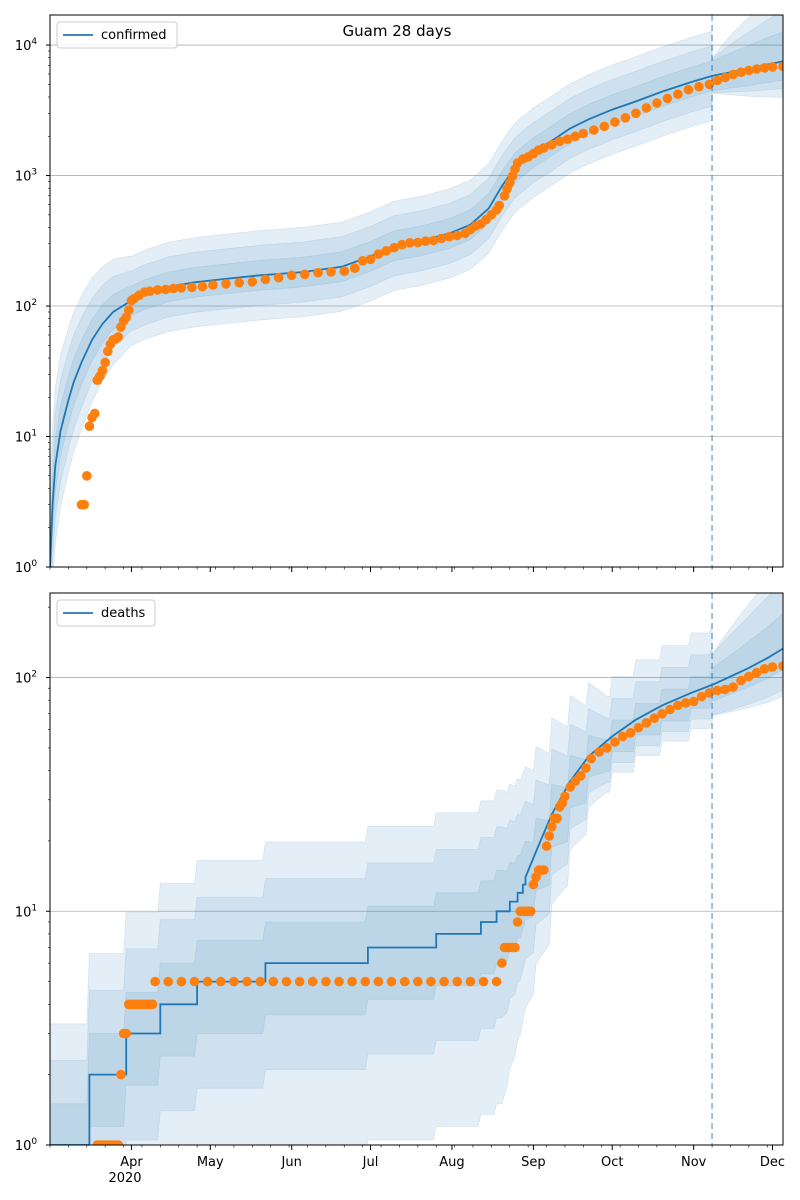 The image size is (800, 1200). Describe the element at coordinates (123, 613) in the screenshot. I see `deaths-legend-label: deaths` at that location.